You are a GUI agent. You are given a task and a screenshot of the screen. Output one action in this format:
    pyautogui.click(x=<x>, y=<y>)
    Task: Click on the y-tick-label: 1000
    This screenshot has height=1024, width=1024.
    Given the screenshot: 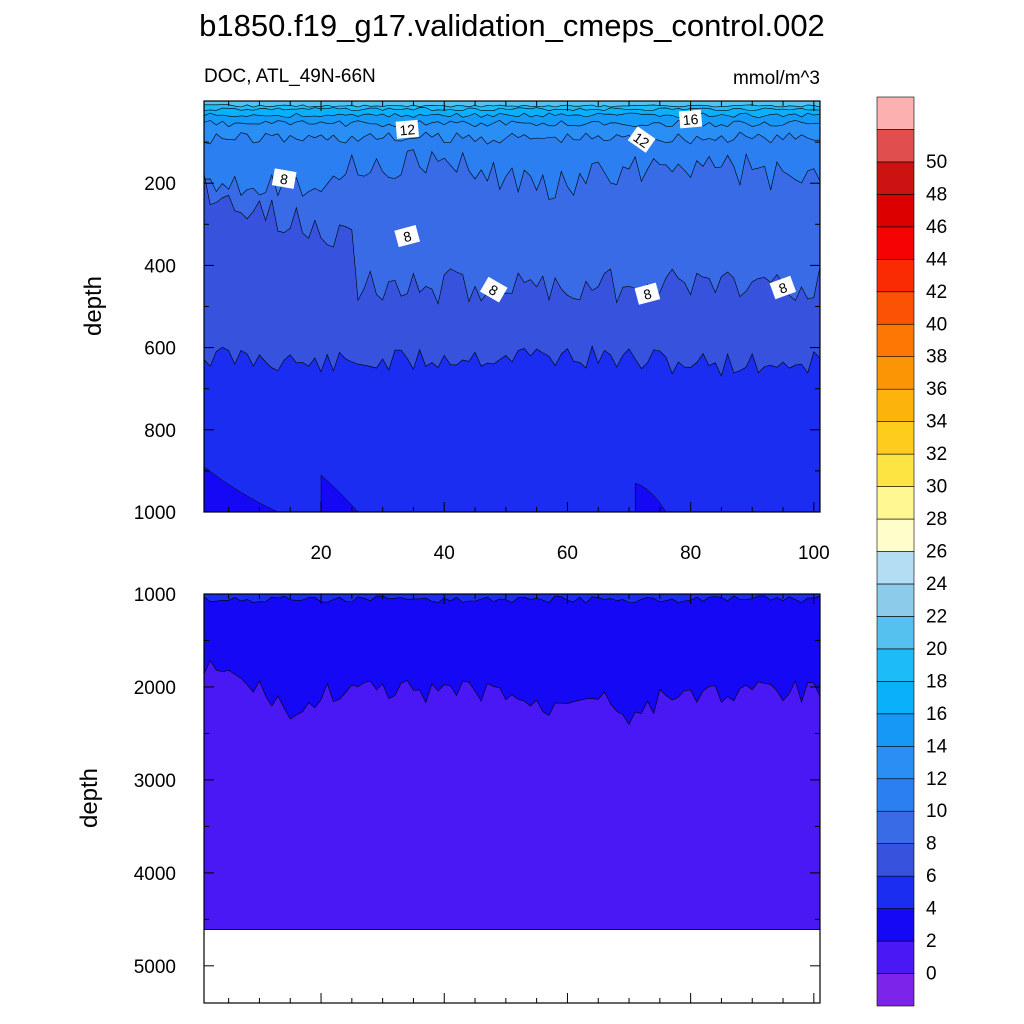 What is the action you would take?
    pyautogui.click(x=155, y=513)
    